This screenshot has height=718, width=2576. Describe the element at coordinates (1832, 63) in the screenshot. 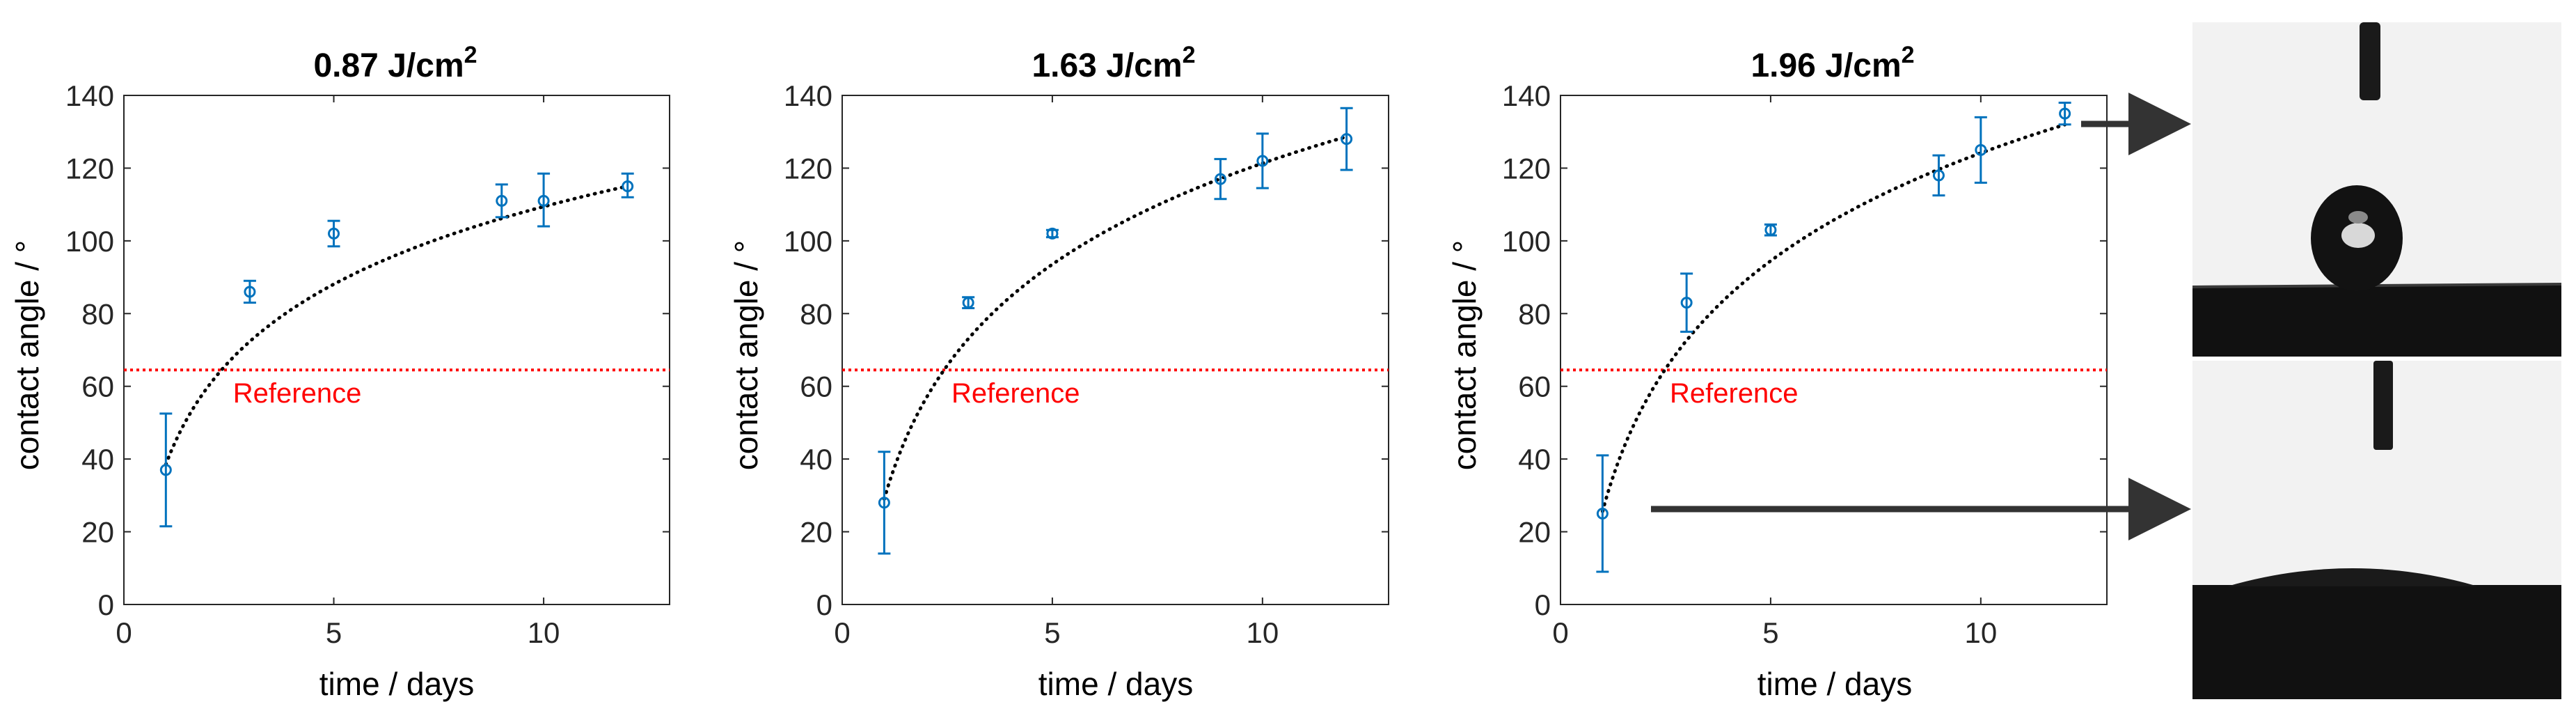

I see `chart-title: 1.96 J/cm2` at that location.